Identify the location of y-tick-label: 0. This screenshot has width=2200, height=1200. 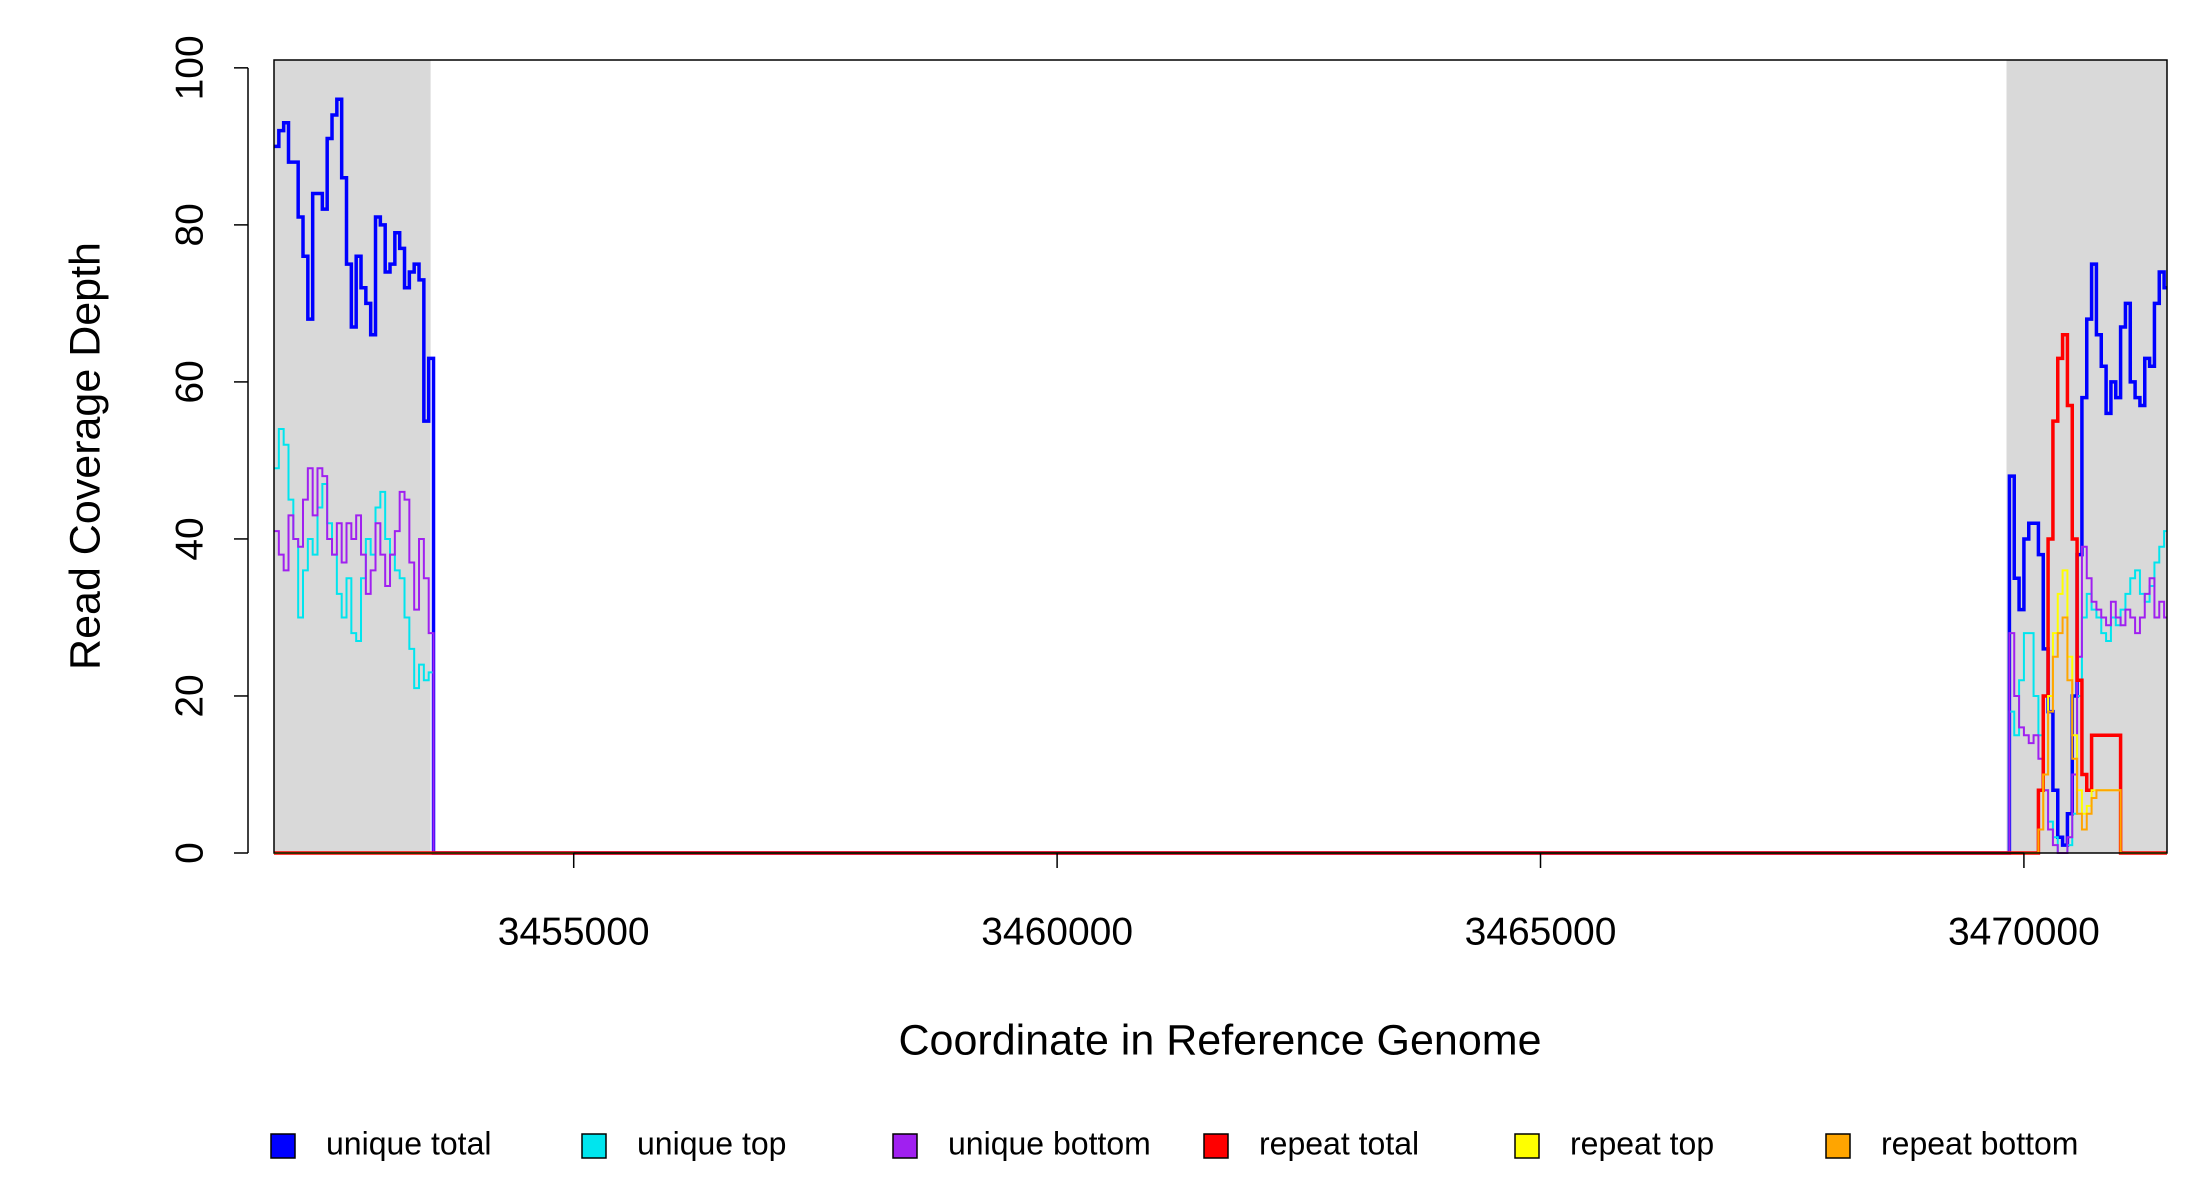
(189, 853).